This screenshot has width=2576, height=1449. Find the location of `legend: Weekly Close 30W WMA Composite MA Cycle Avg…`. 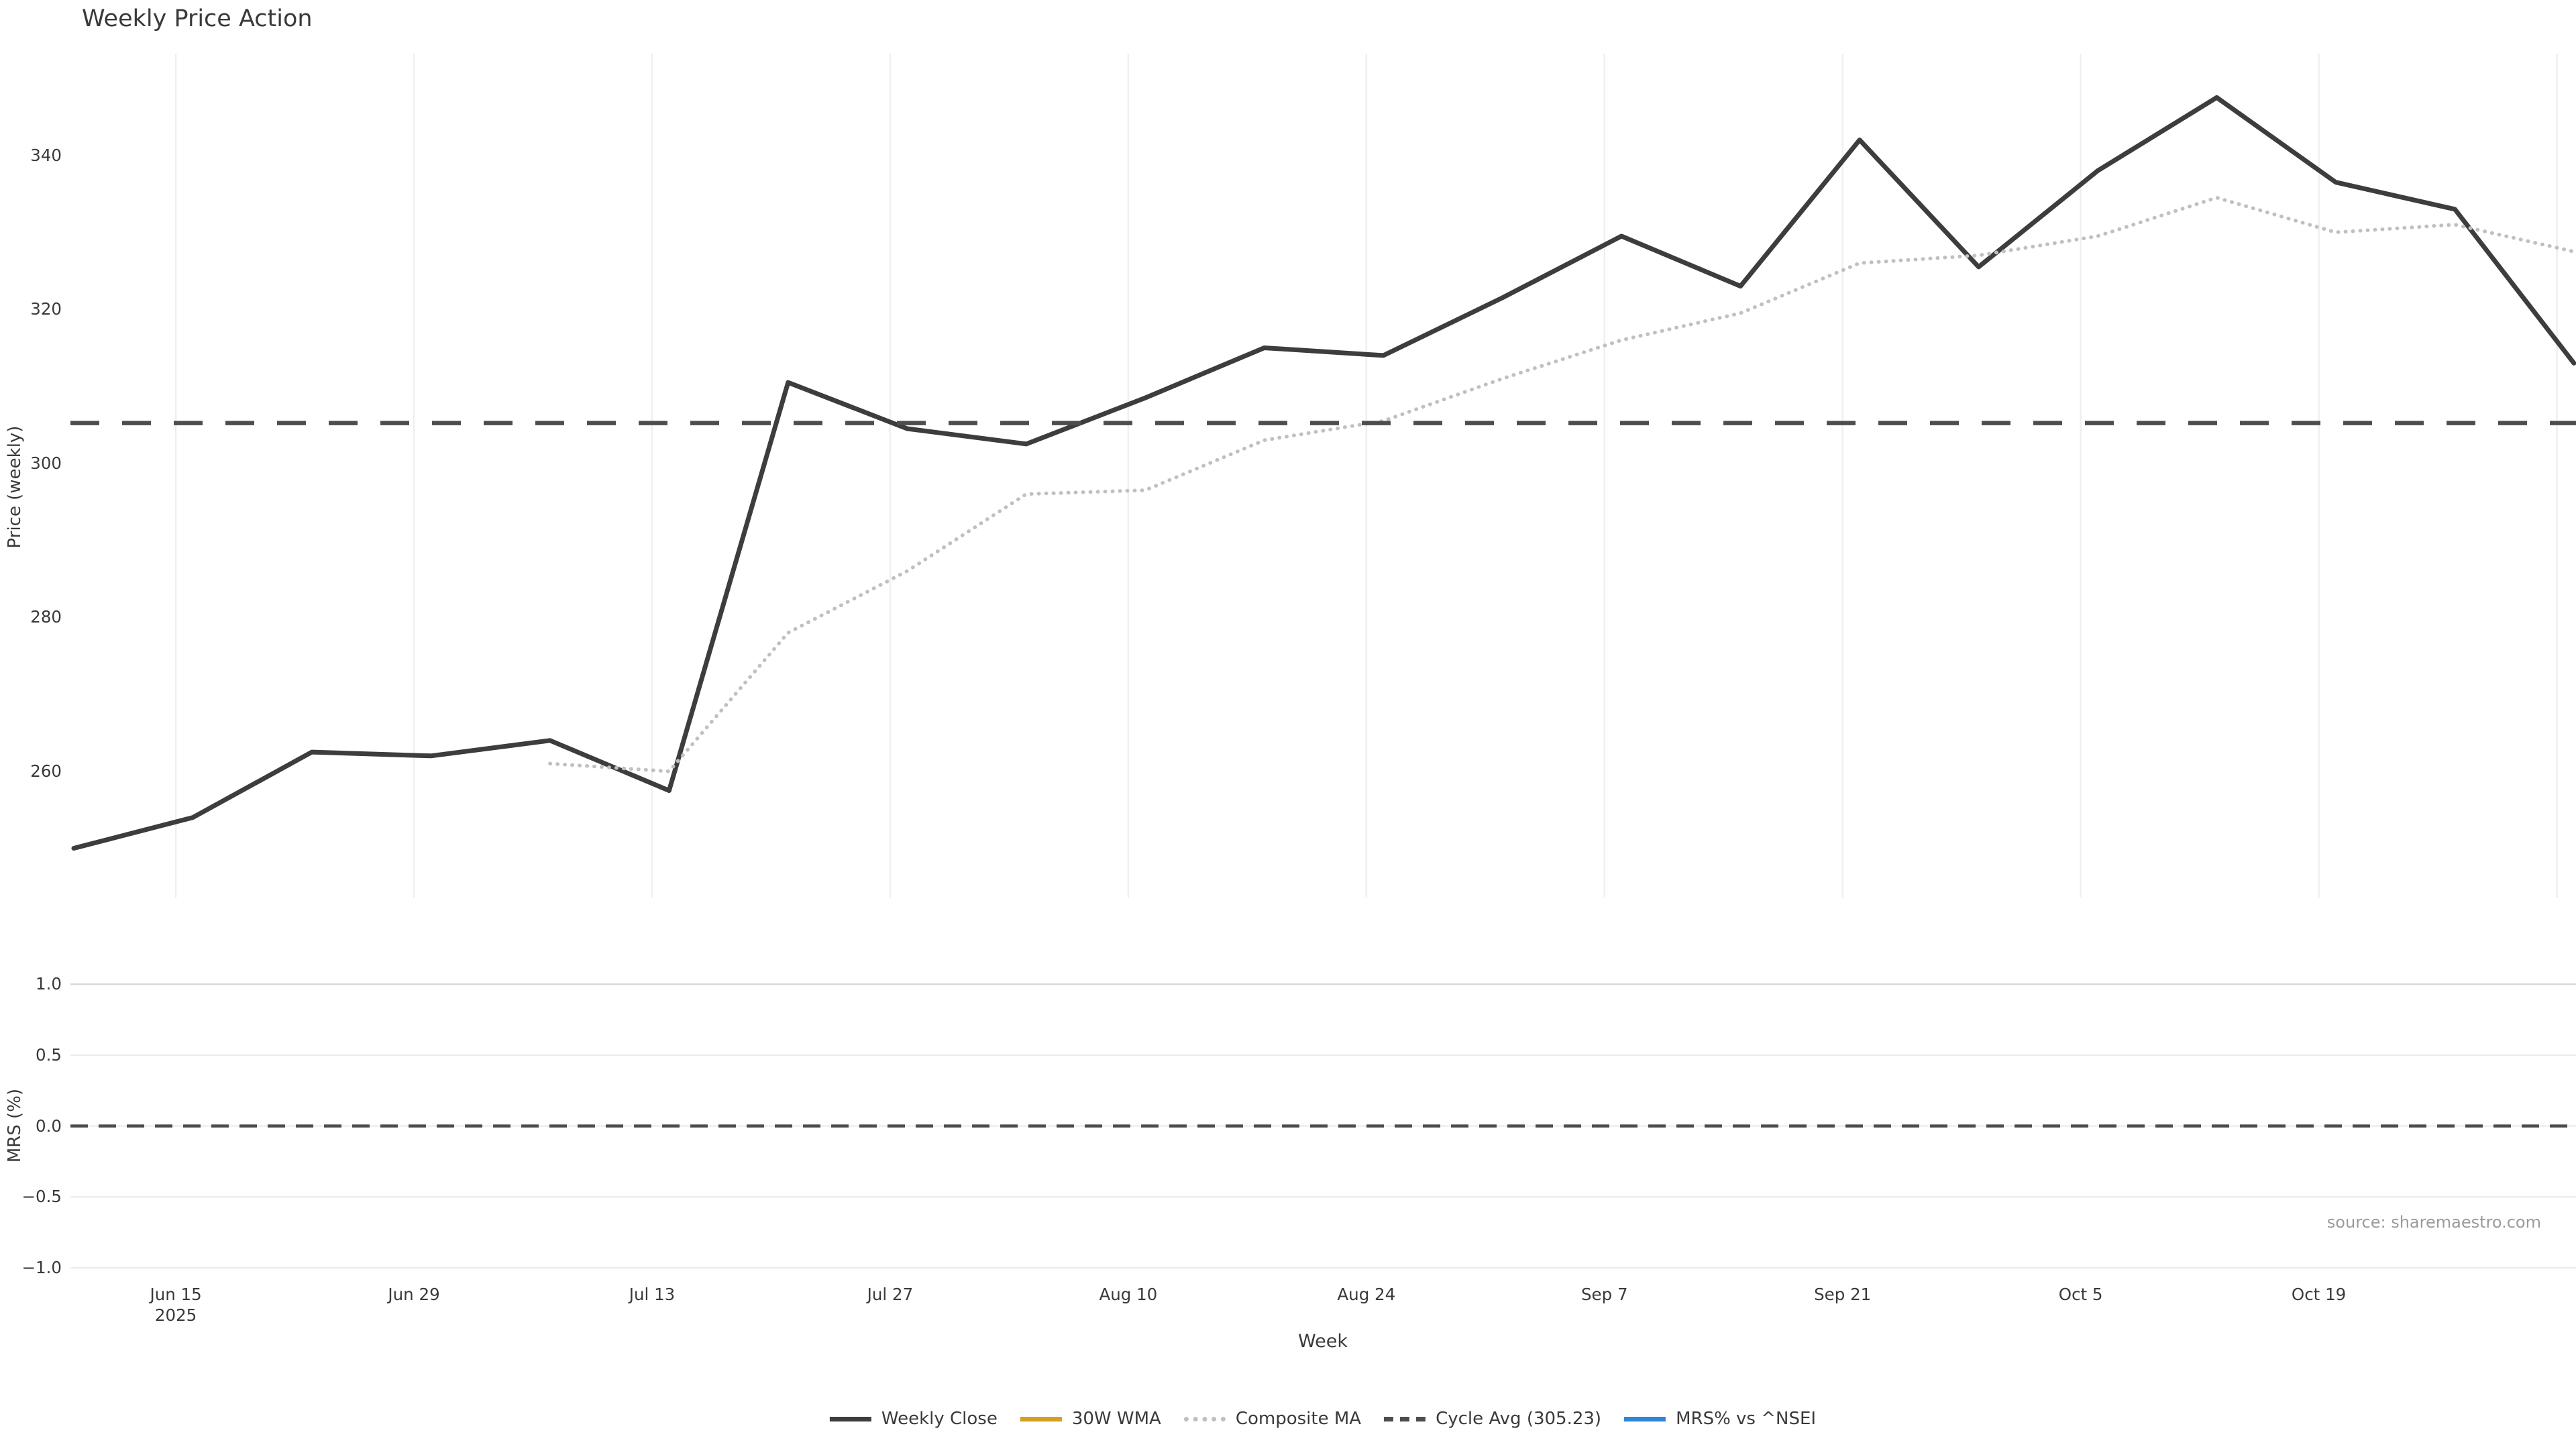

legend: Weekly Close 30W WMA Composite MA Cycle Avg… is located at coordinates (1322, 1419).